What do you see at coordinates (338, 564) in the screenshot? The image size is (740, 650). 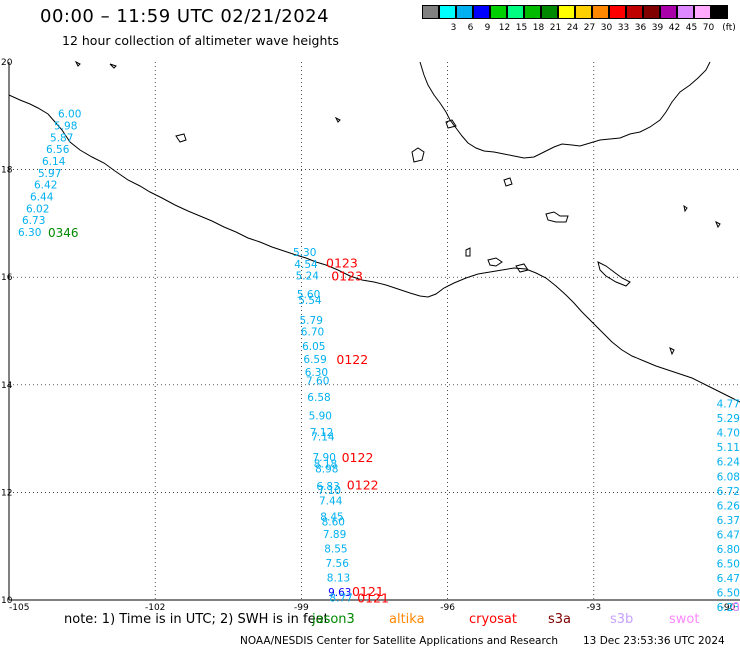 I see `wave-height-value: 7.56` at bounding box center [338, 564].